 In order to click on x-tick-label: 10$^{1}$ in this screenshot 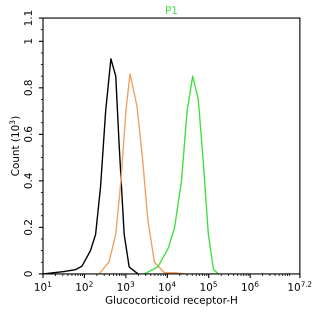, I will do `click(43, 286)`.